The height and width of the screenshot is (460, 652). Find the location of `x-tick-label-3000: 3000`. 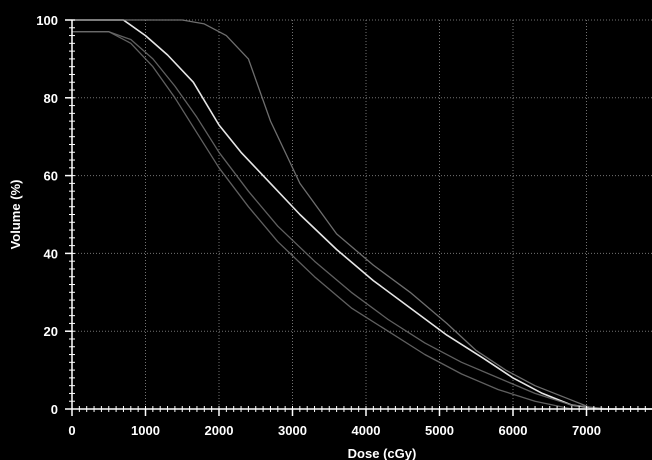

x-tick-label-3000: 3000 is located at coordinates (292, 430).